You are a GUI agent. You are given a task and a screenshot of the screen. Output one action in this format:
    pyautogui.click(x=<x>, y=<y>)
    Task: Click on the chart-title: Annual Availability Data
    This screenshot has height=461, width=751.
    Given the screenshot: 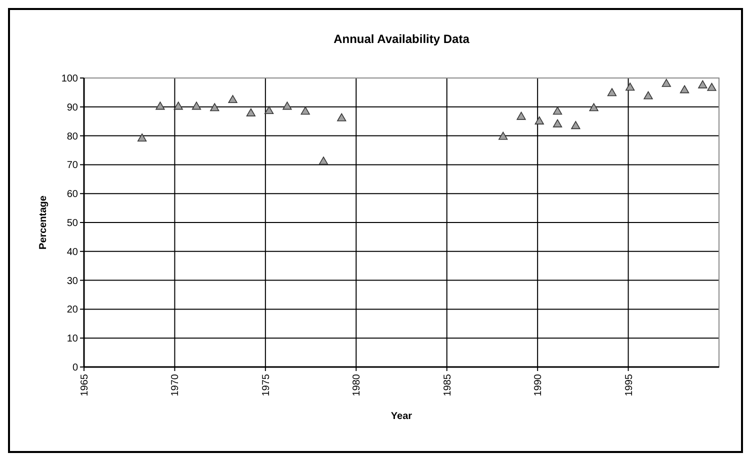 What is the action you would take?
    pyautogui.click(x=402, y=39)
    